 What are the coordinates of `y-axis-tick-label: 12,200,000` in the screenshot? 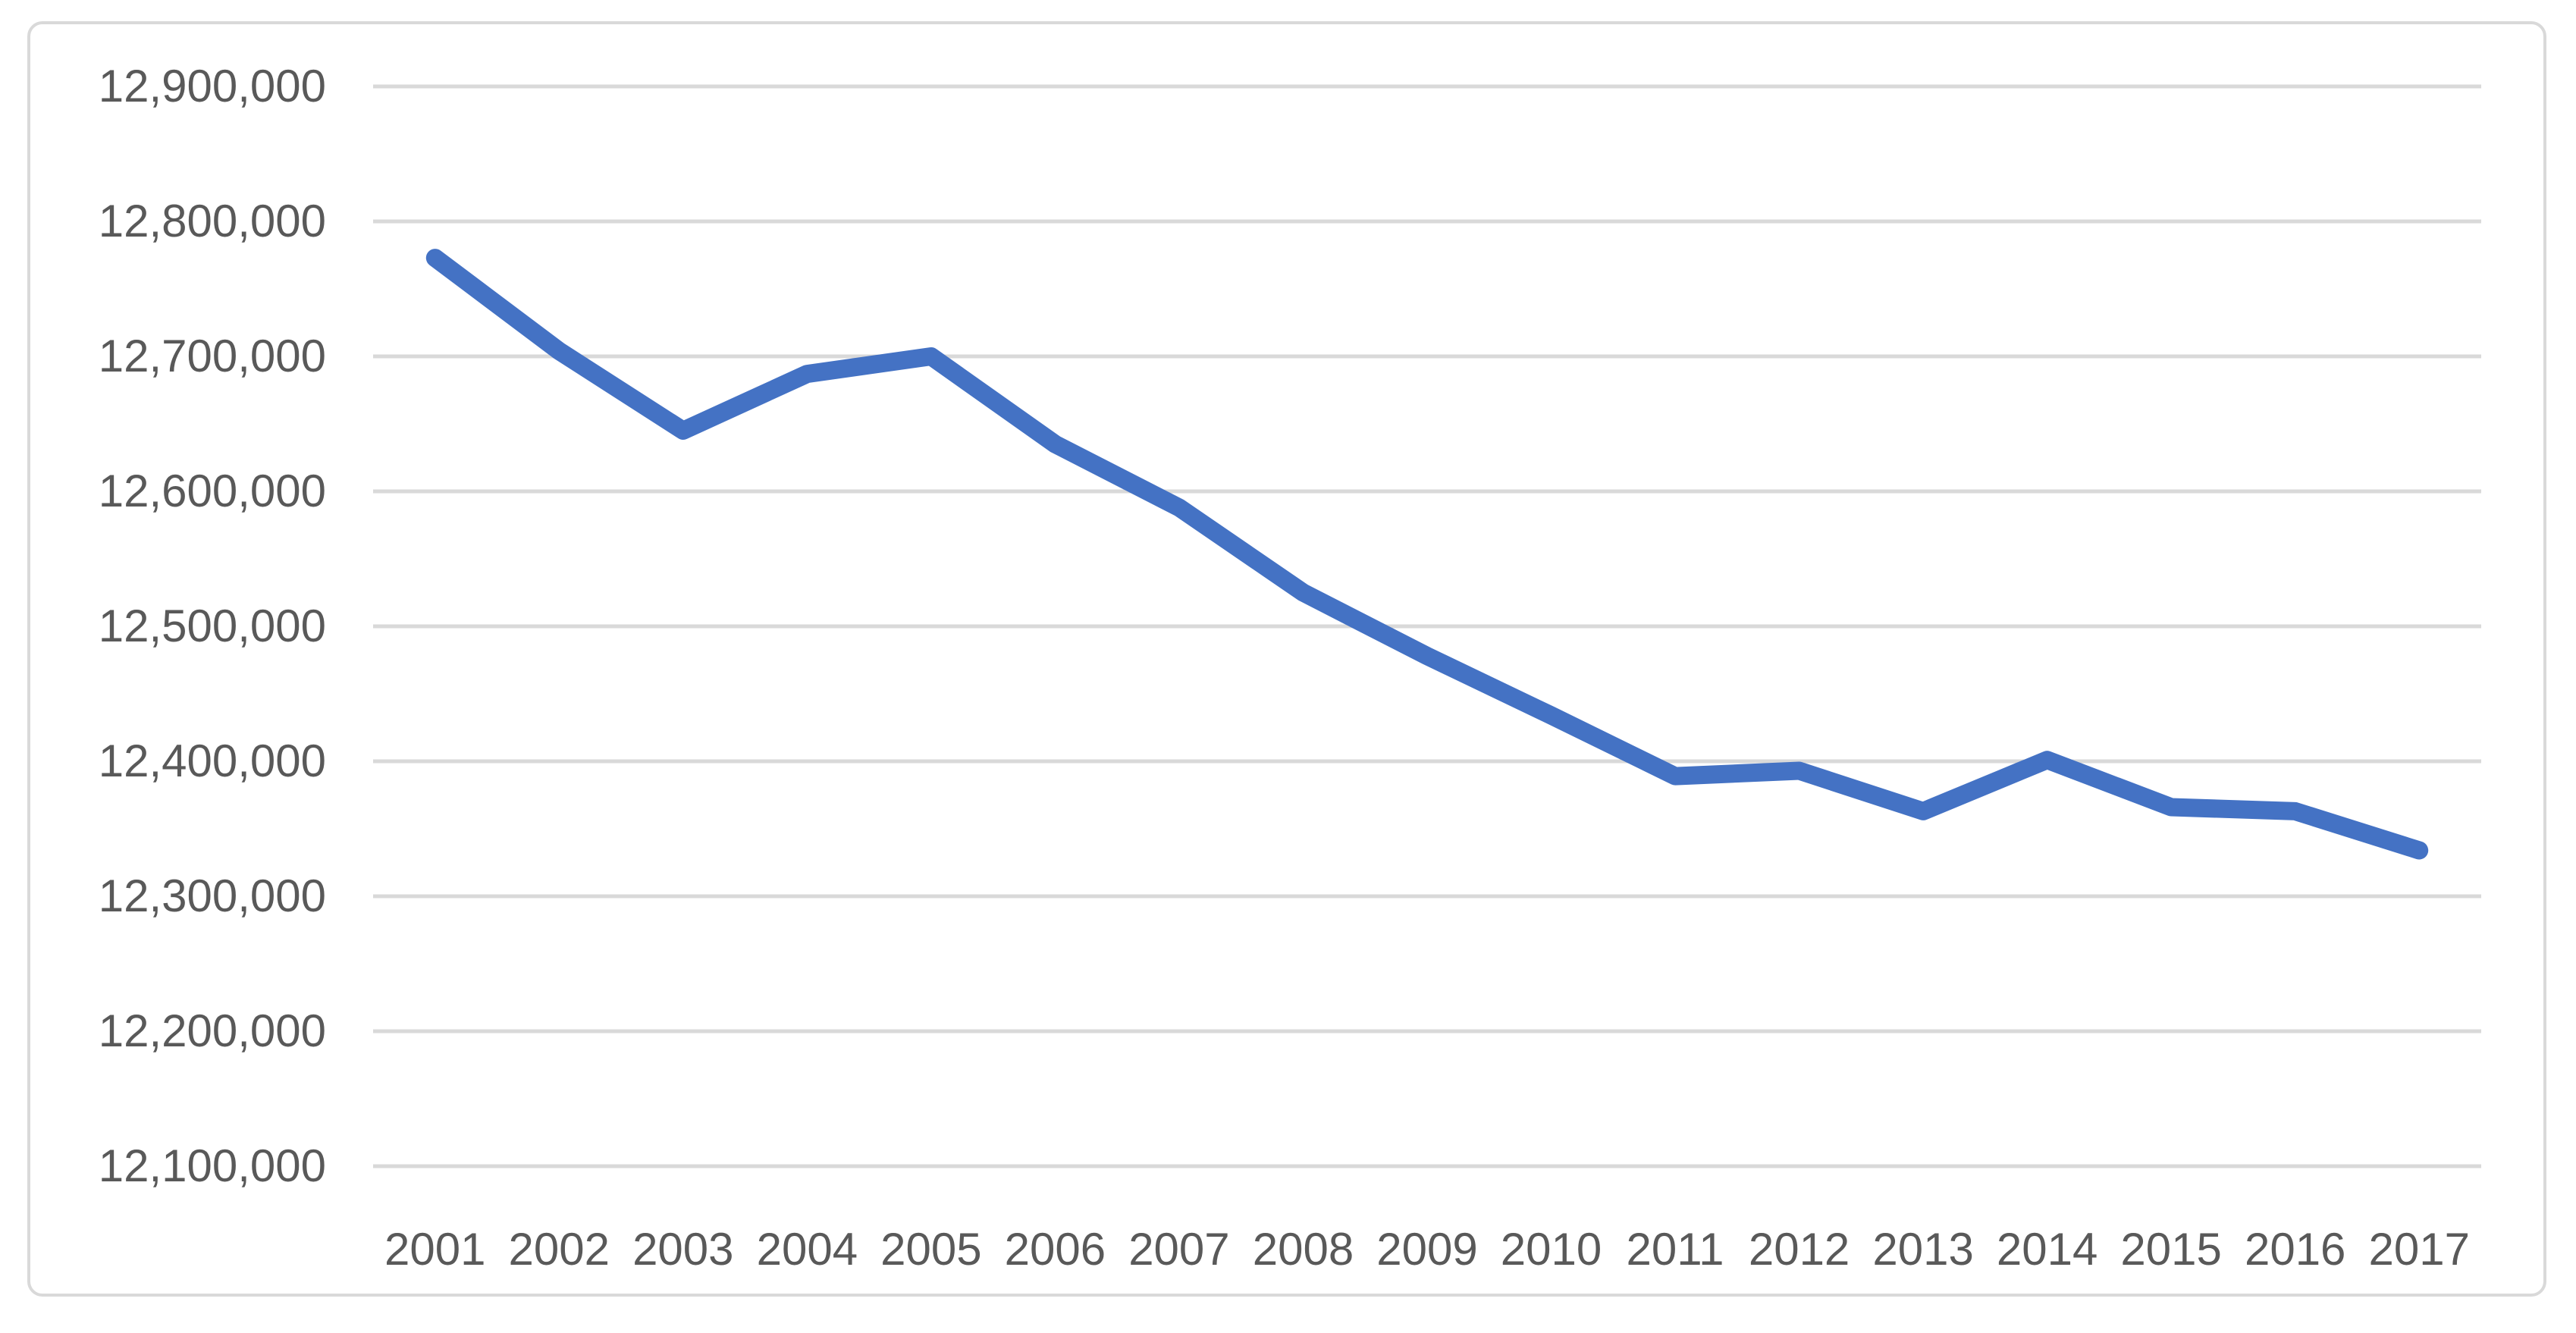 It's located at (212, 1030).